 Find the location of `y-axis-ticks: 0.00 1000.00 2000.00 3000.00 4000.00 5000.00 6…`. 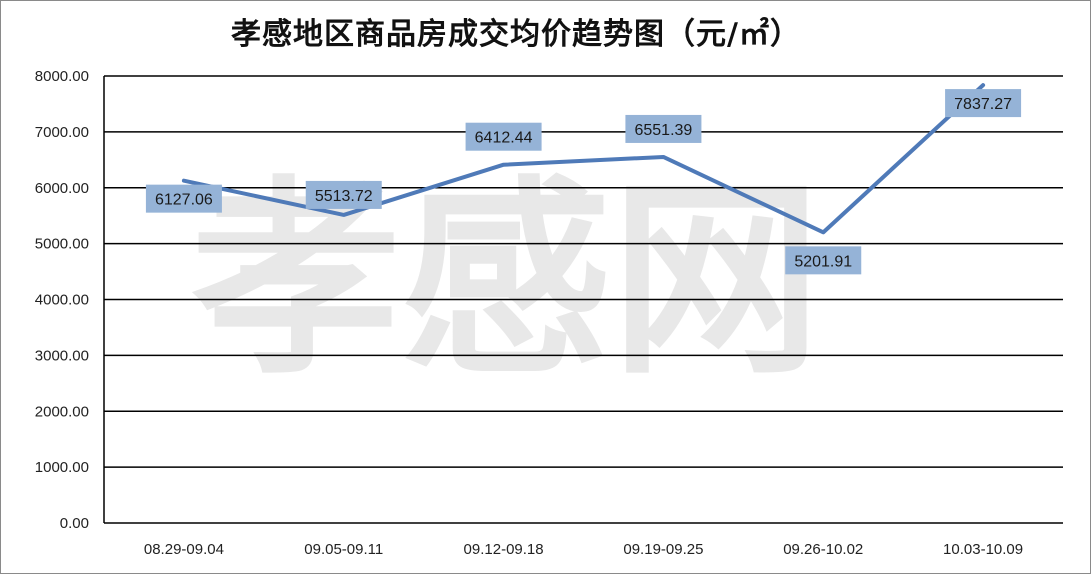

y-axis-ticks: 0.00 1000.00 2000.00 3000.00 4000.00 5000.00 6… is located at coordinates (62, 300).